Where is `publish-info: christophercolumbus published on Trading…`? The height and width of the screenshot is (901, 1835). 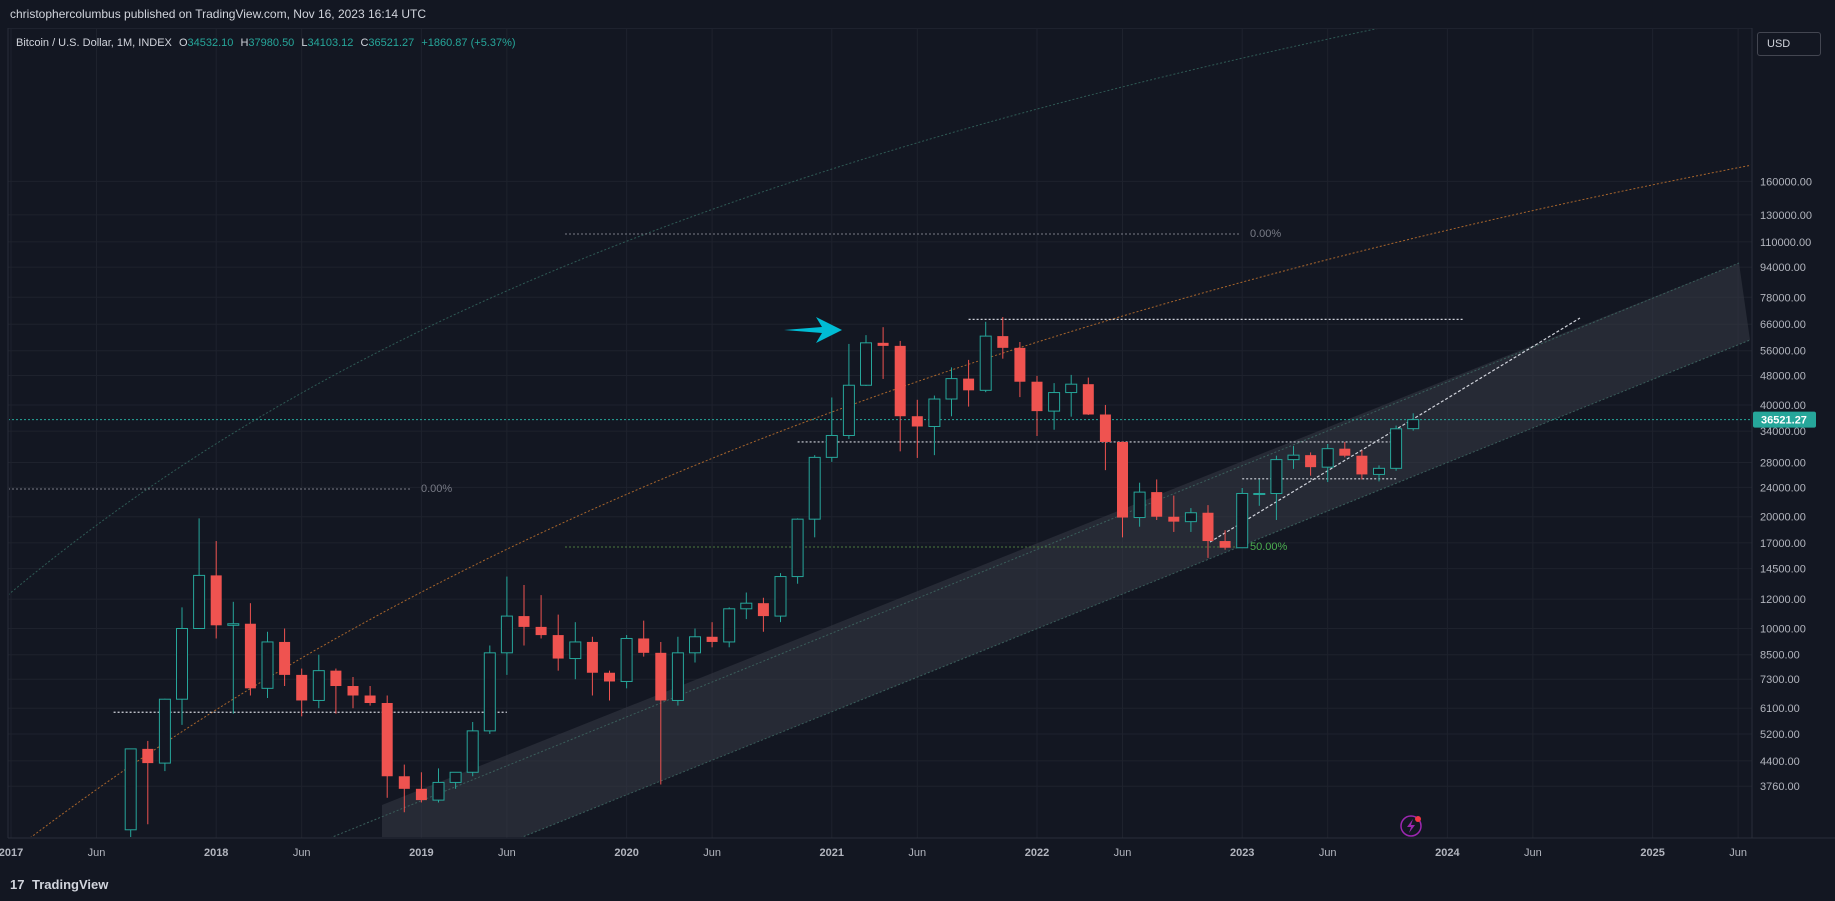
publish-info: christophercolumbus published on Trading… is located at coordinates (218, 14).